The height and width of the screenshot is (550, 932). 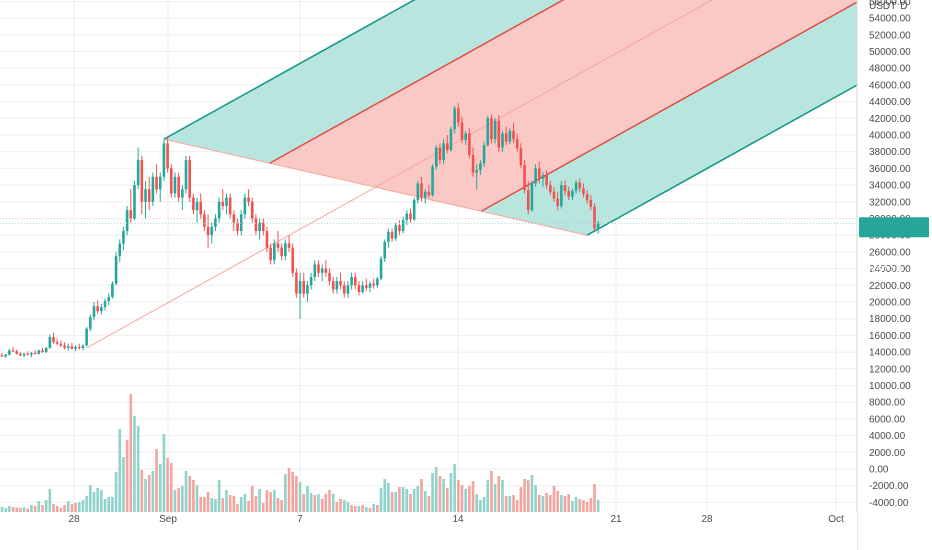 I want to click on y-tick-label: 18000.00, so click(x=890, y=319).